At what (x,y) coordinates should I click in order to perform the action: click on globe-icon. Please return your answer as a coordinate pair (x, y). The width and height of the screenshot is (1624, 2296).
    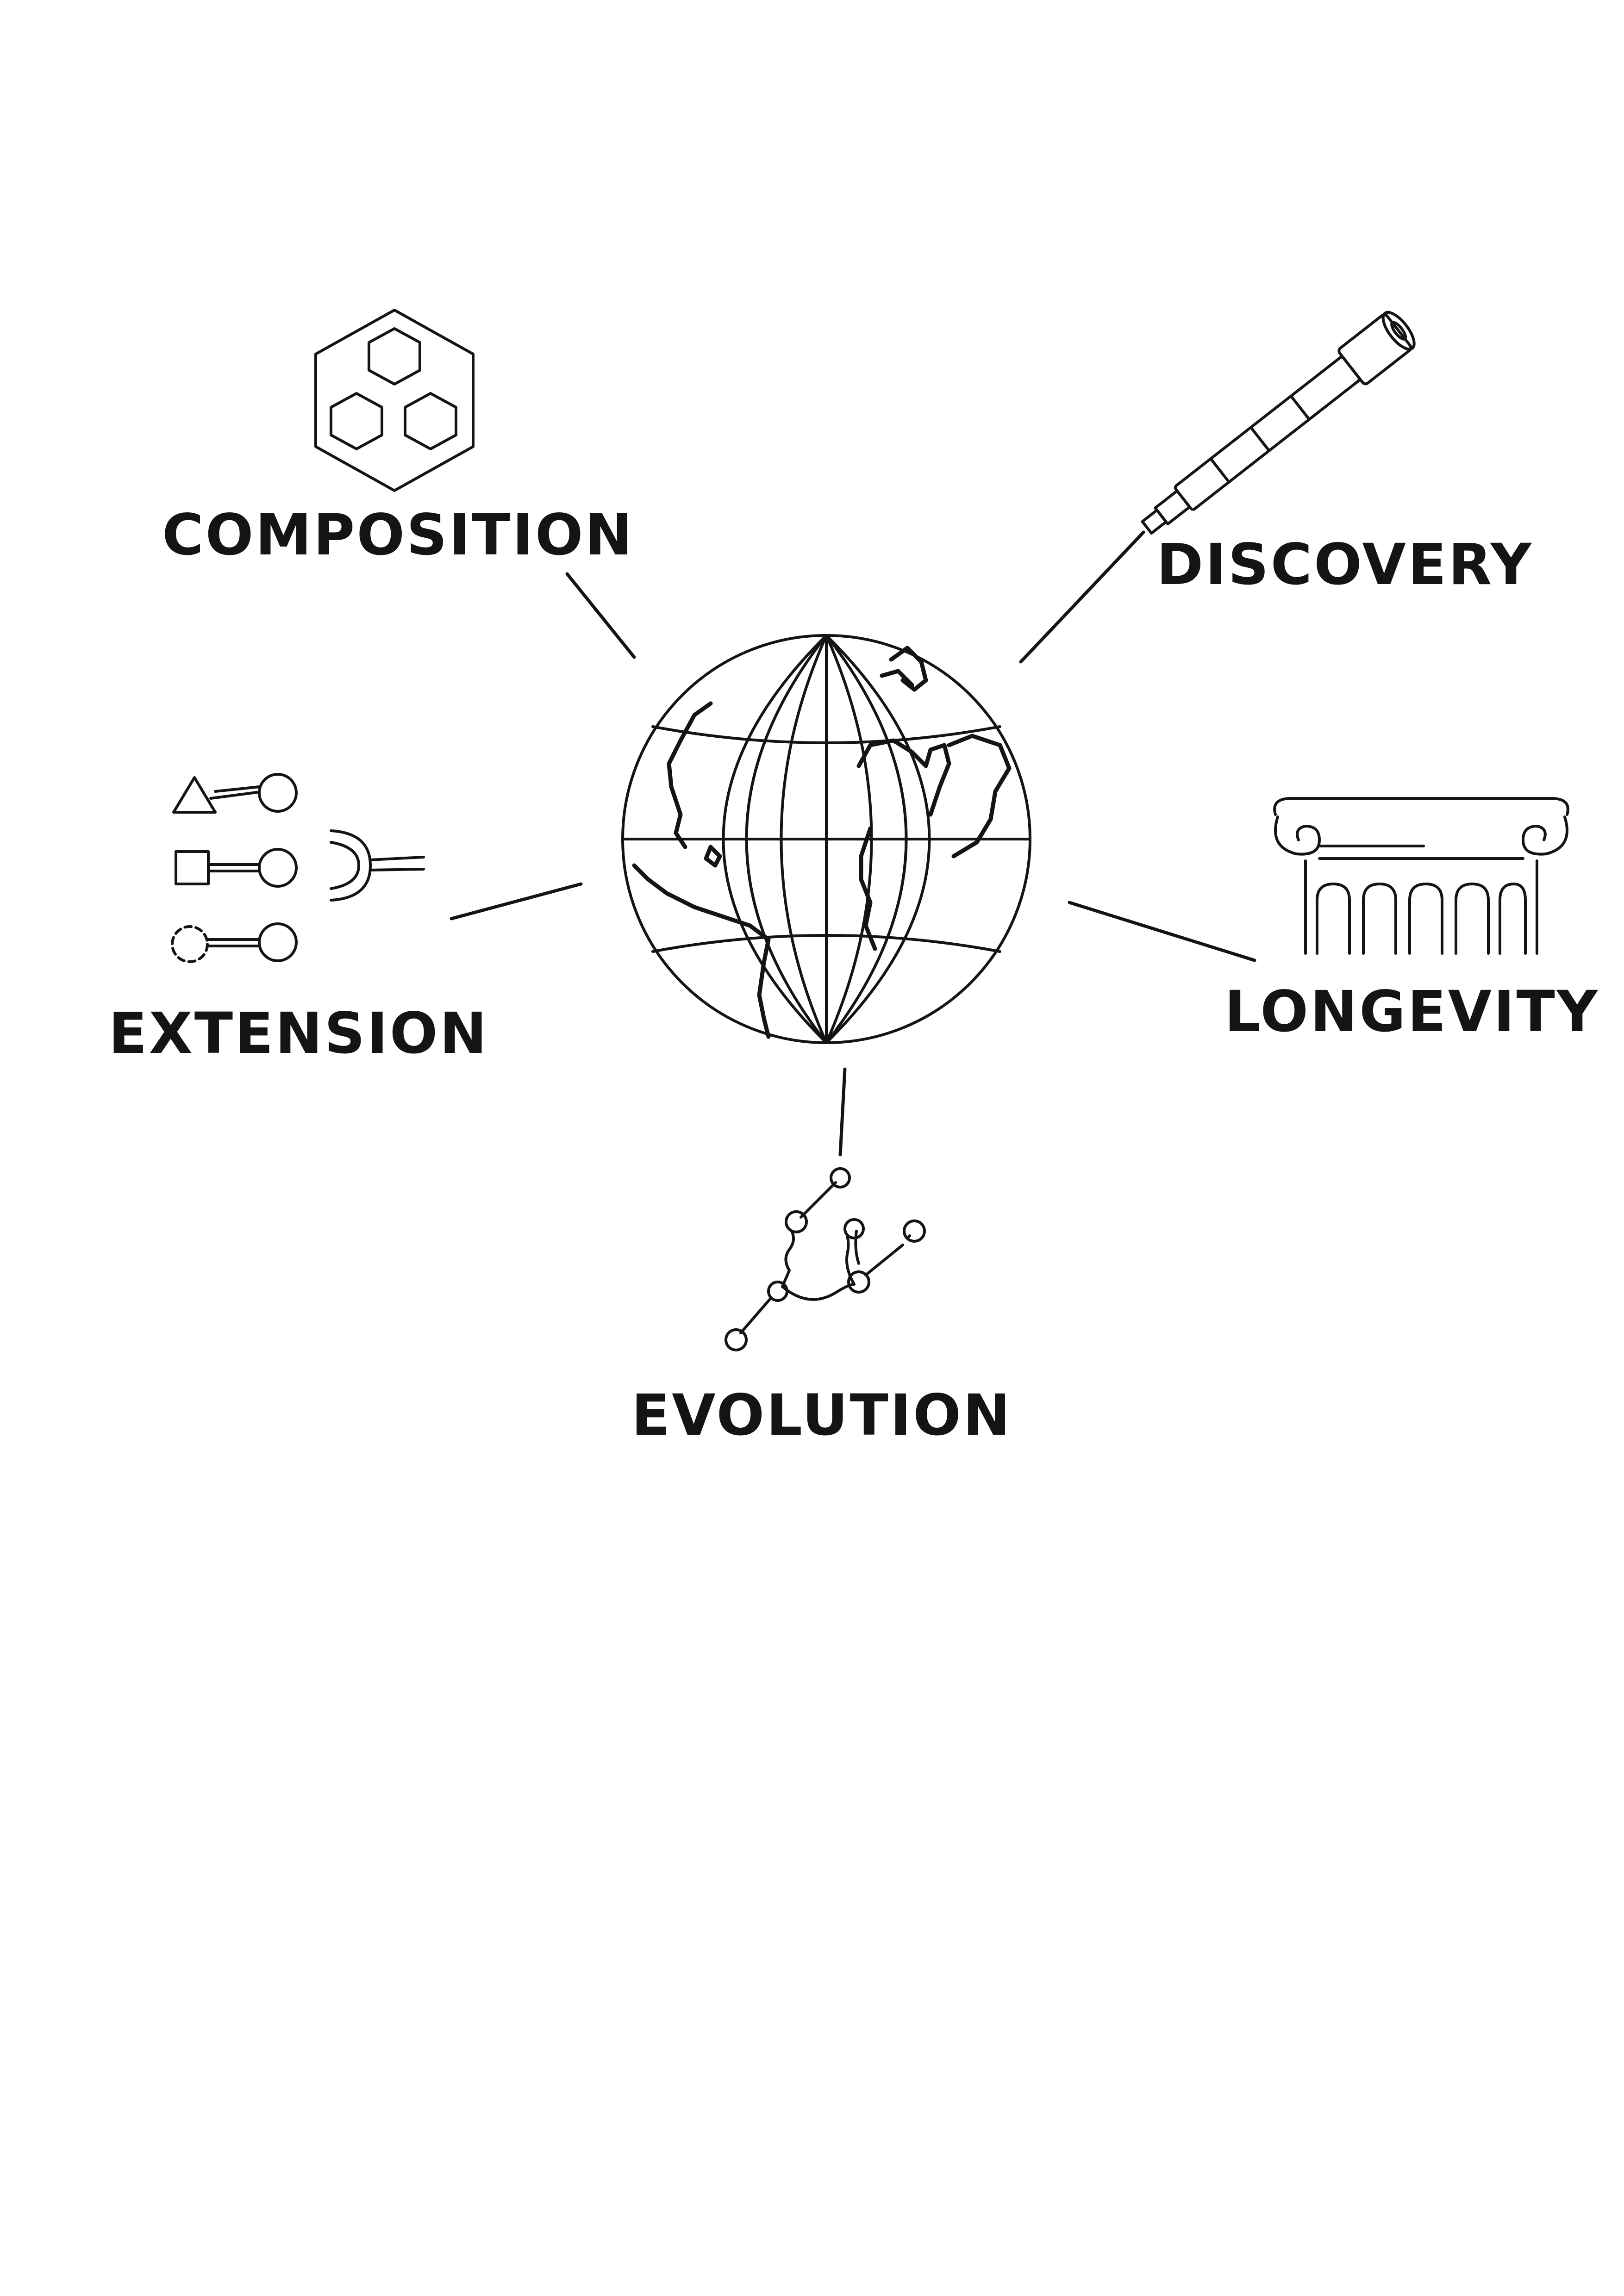
    Looking at the image, I should click on (826, 839).